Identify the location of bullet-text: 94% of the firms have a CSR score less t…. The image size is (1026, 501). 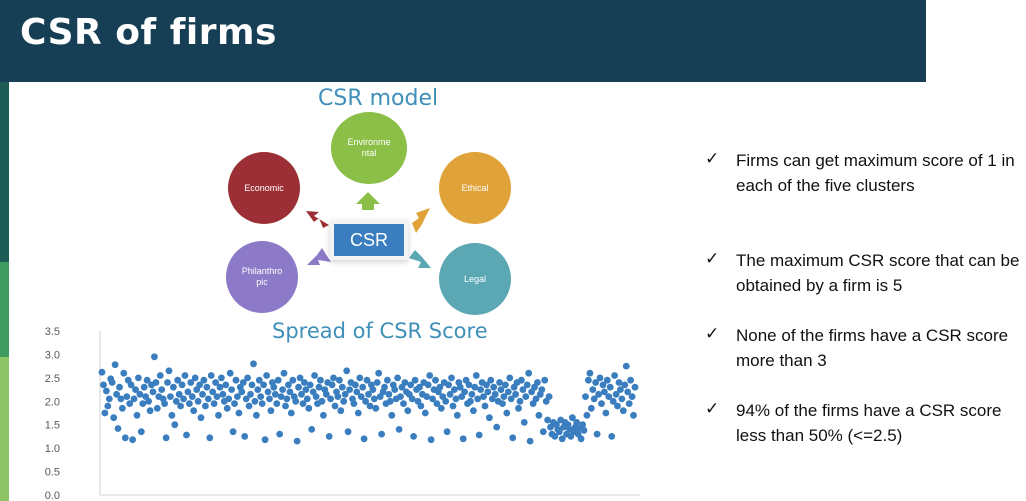
(869, 423).